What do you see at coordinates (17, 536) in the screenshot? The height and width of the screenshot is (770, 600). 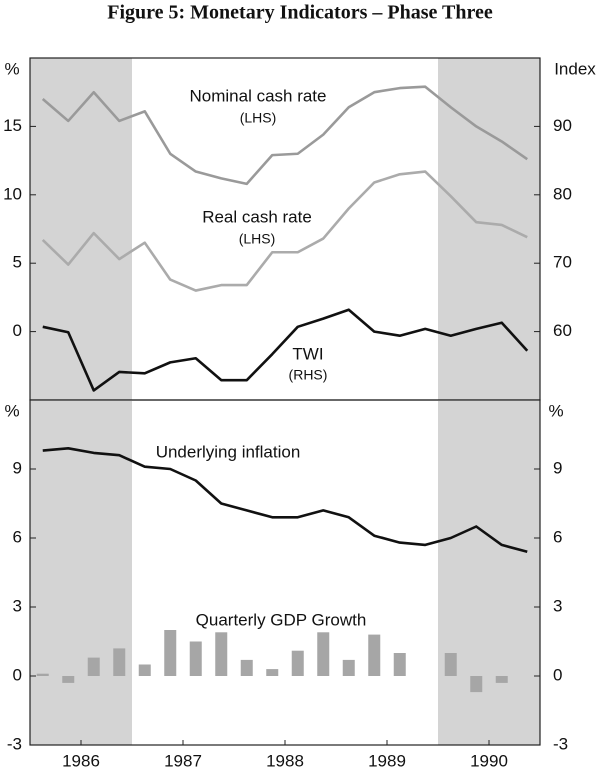 I see `y-tick-label: 6` at bounding box center [17, 536].